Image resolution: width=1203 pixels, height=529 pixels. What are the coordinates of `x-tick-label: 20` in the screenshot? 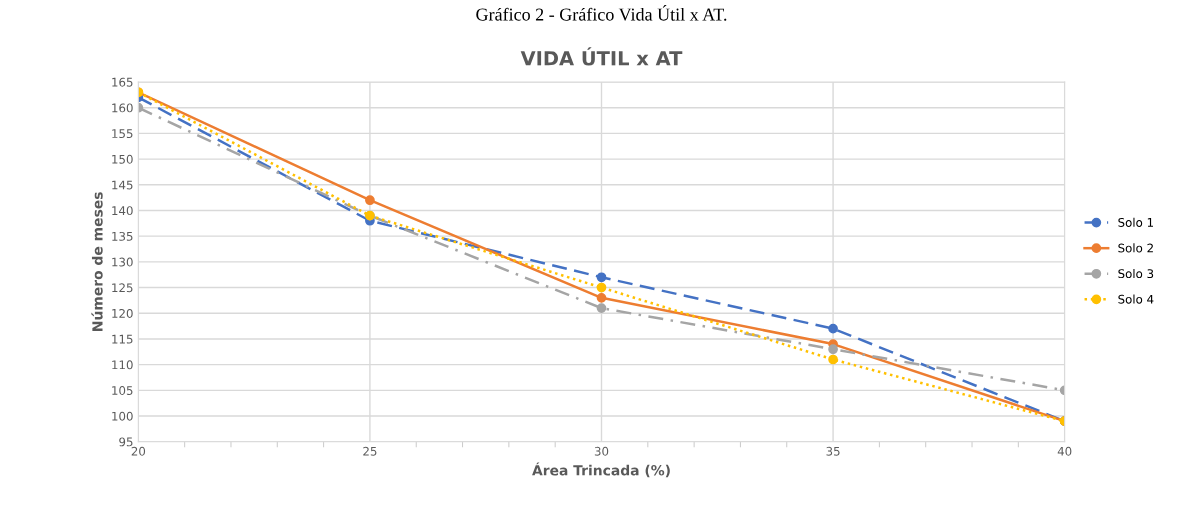 It's located at (138, 451).